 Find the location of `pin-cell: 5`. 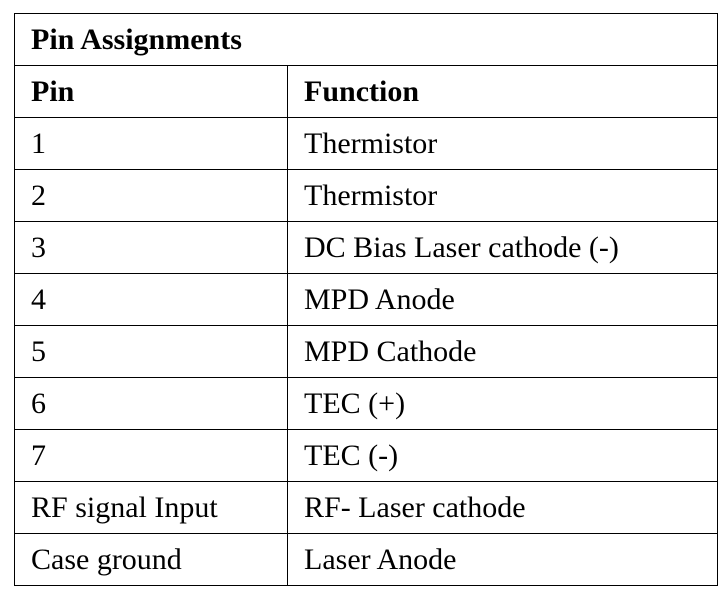

pin-cell: 5 is located at coordinates (151, 351).